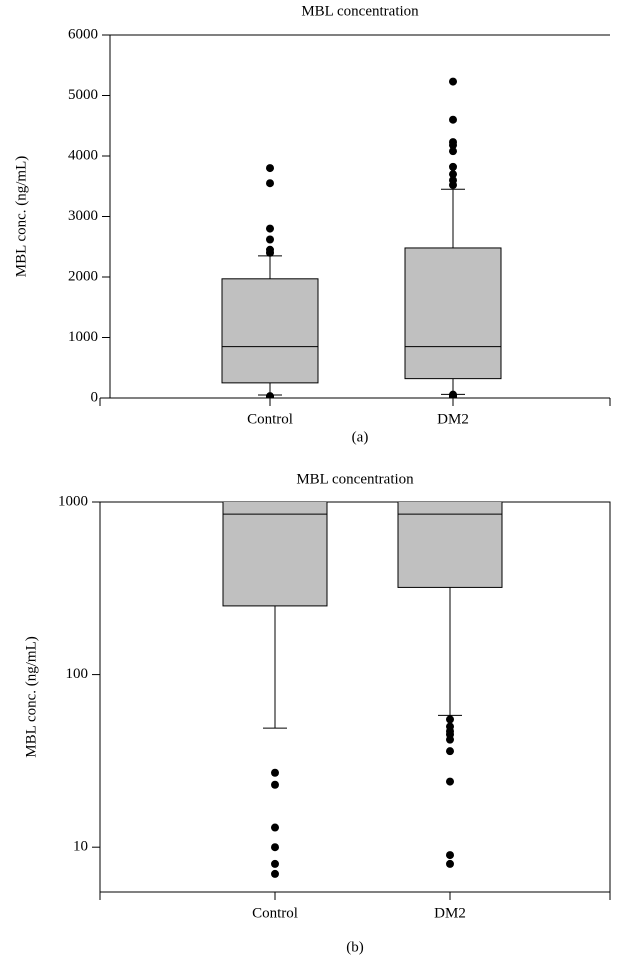 Image resolution: width=627 pixels, height=974 pixels. I want to click on caption: (b), so click(355, 947).